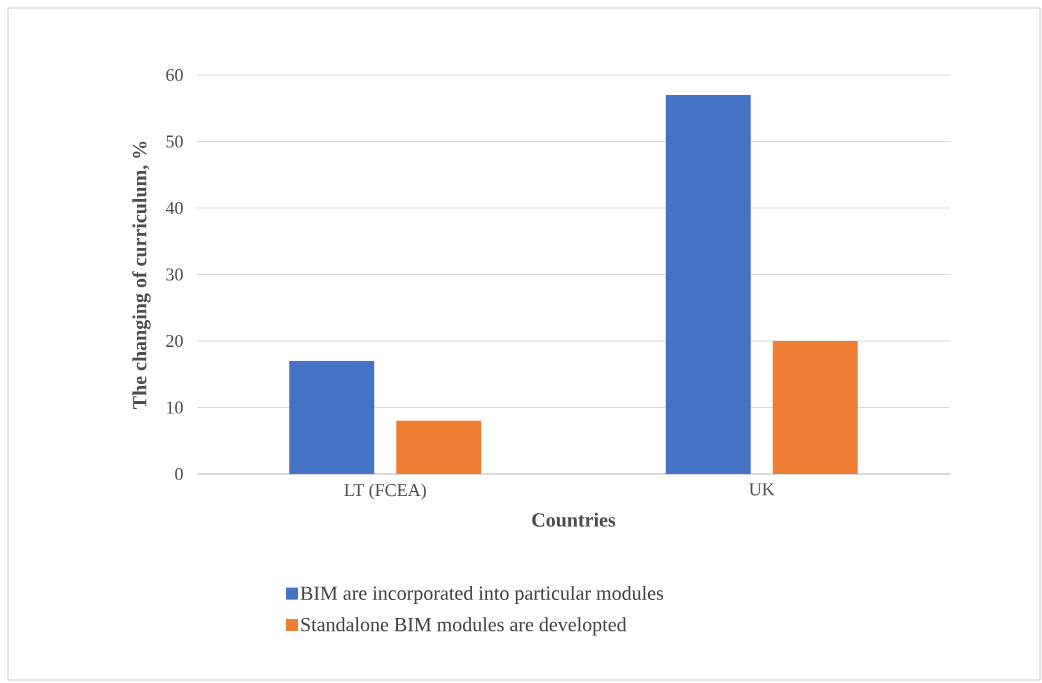 This screenshot has height=683, width=1042. What do you see at coordinates (174, 75) in the screenshot?
I see `y-tick-label: 60` at bounding box center [174, 75].